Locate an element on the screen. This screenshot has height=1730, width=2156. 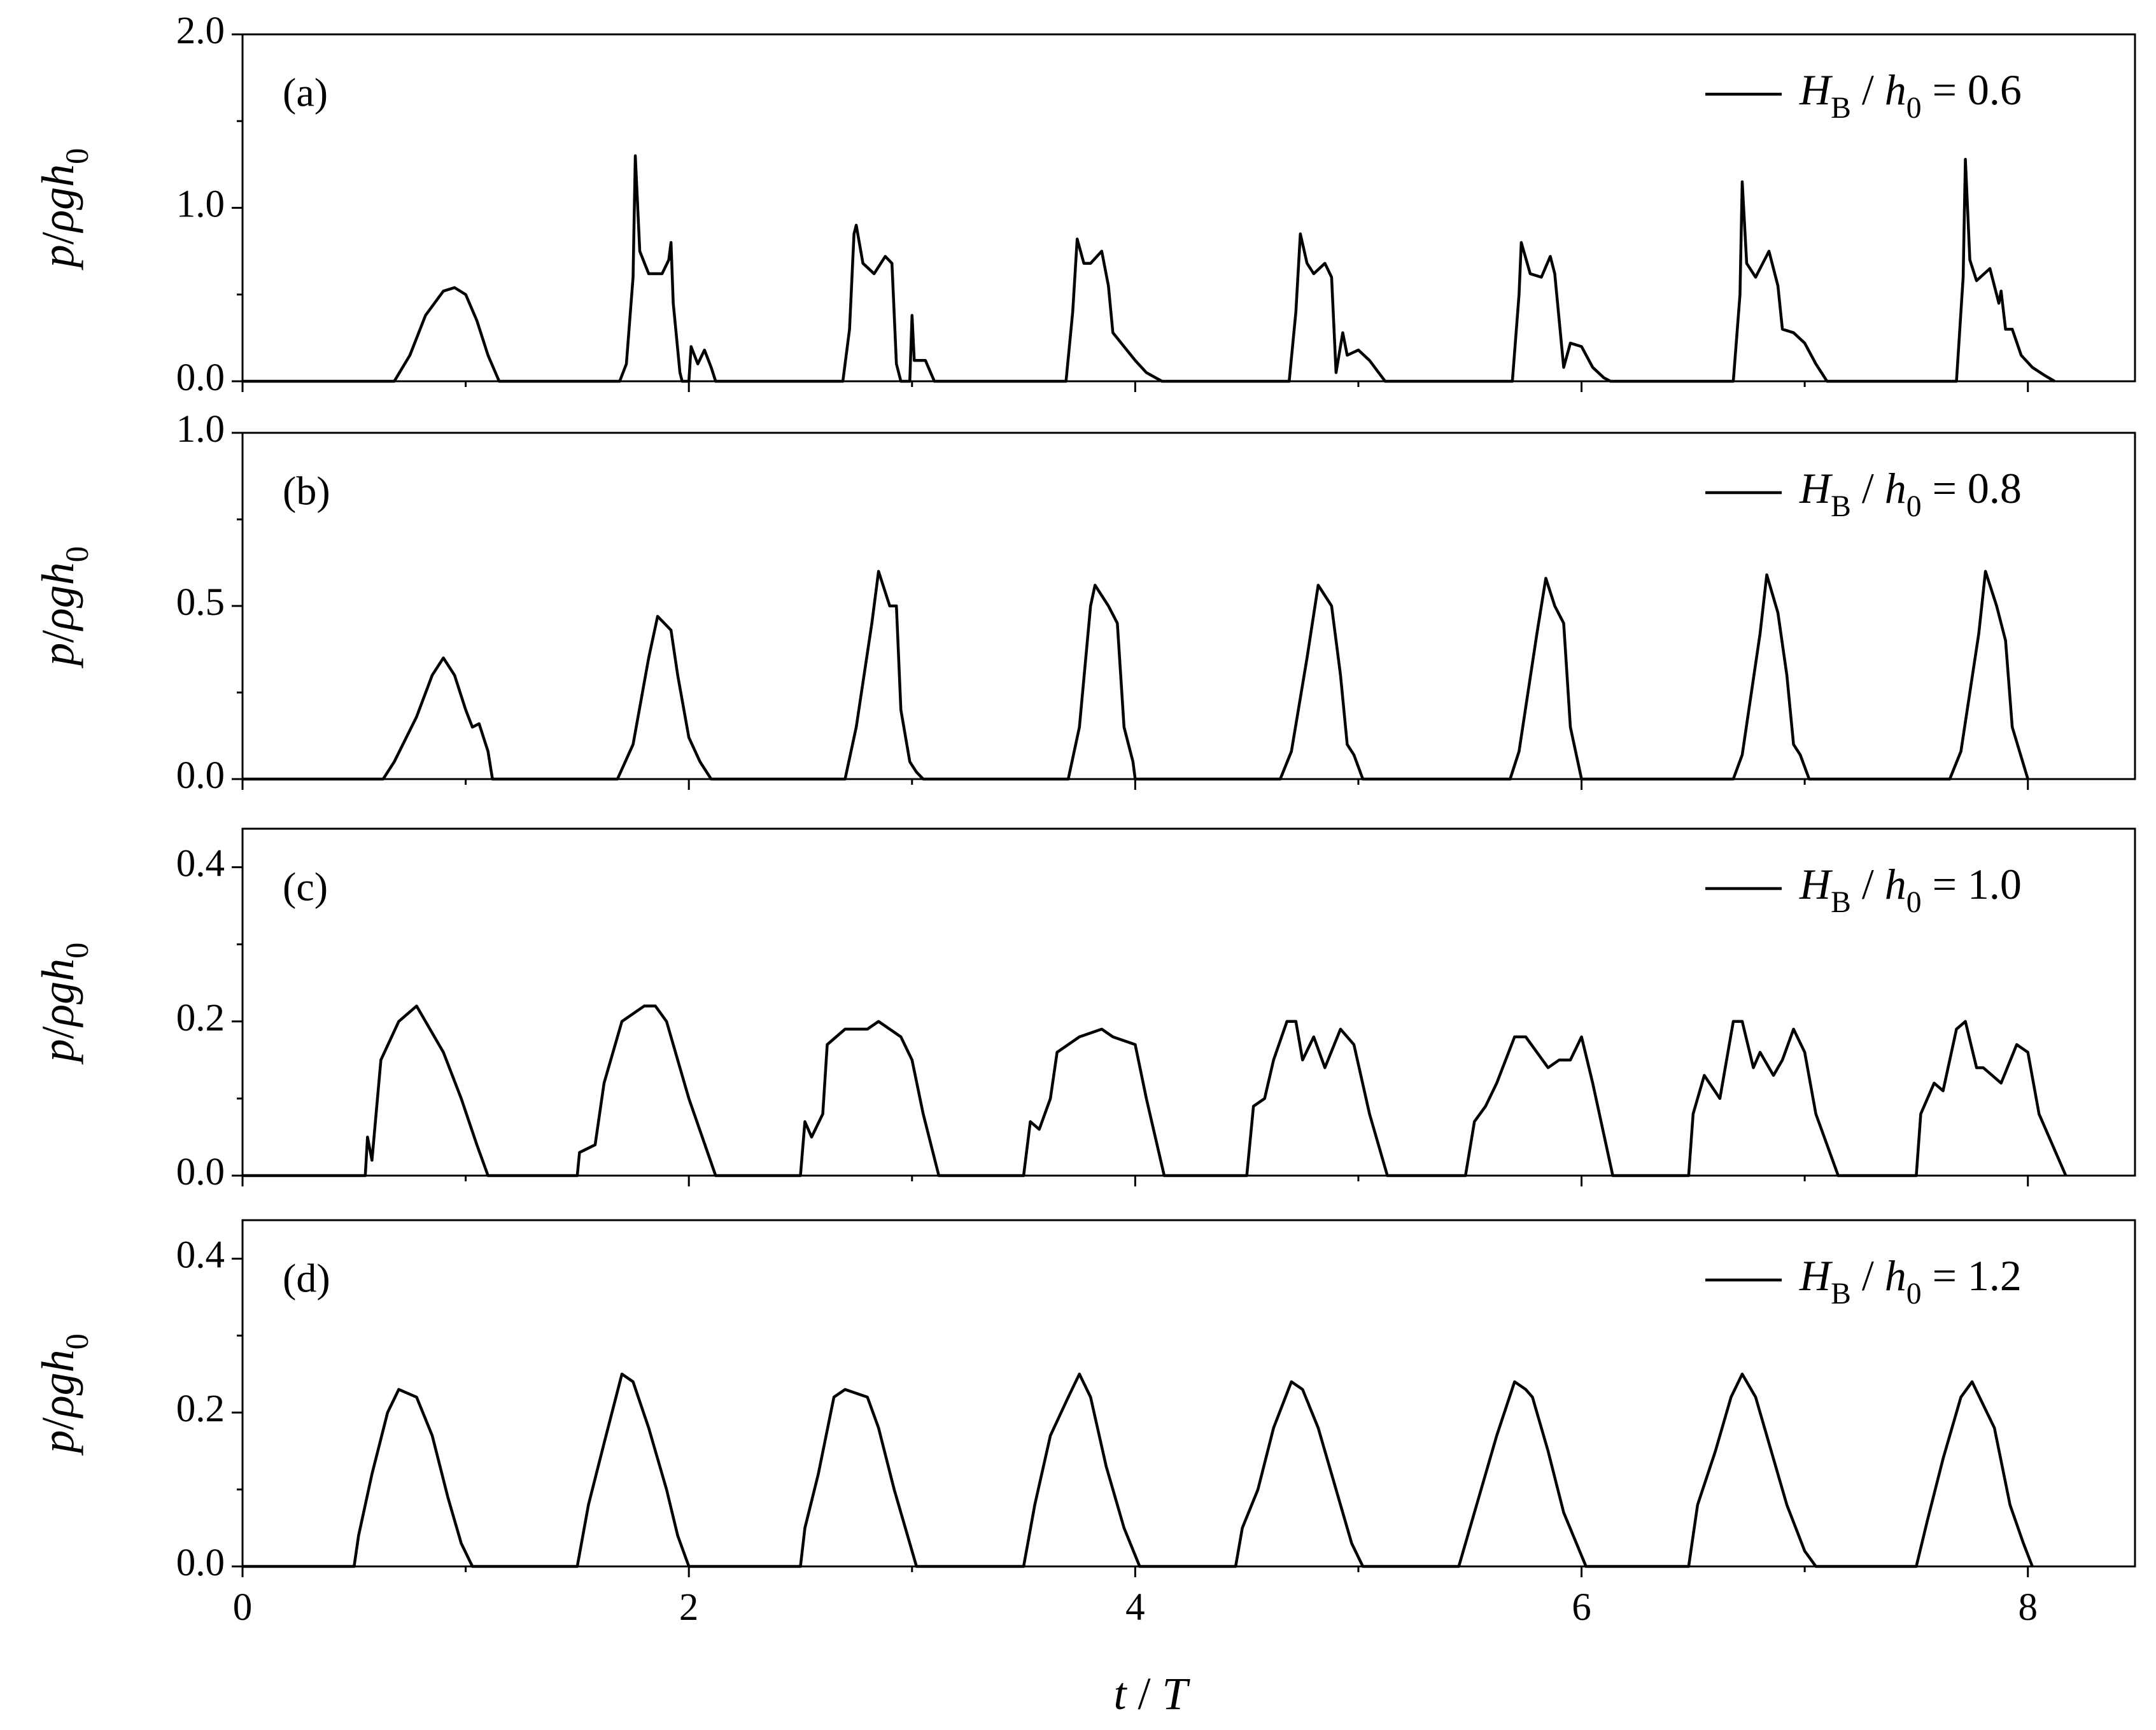
x-tick-label: 6 is located at coordinates (1581, 1607).